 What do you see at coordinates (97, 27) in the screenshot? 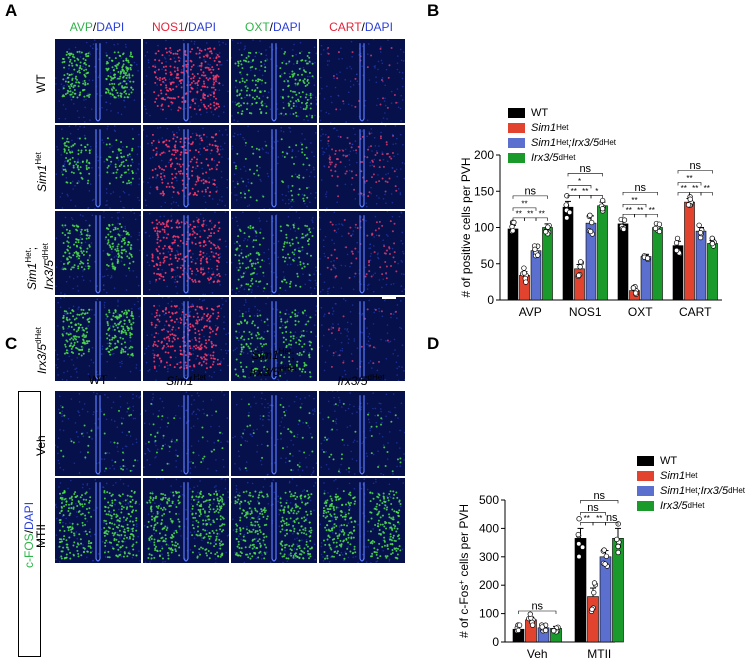
I see `col-head-avp: AVP/DAPI` at bounding box center [97, 27].